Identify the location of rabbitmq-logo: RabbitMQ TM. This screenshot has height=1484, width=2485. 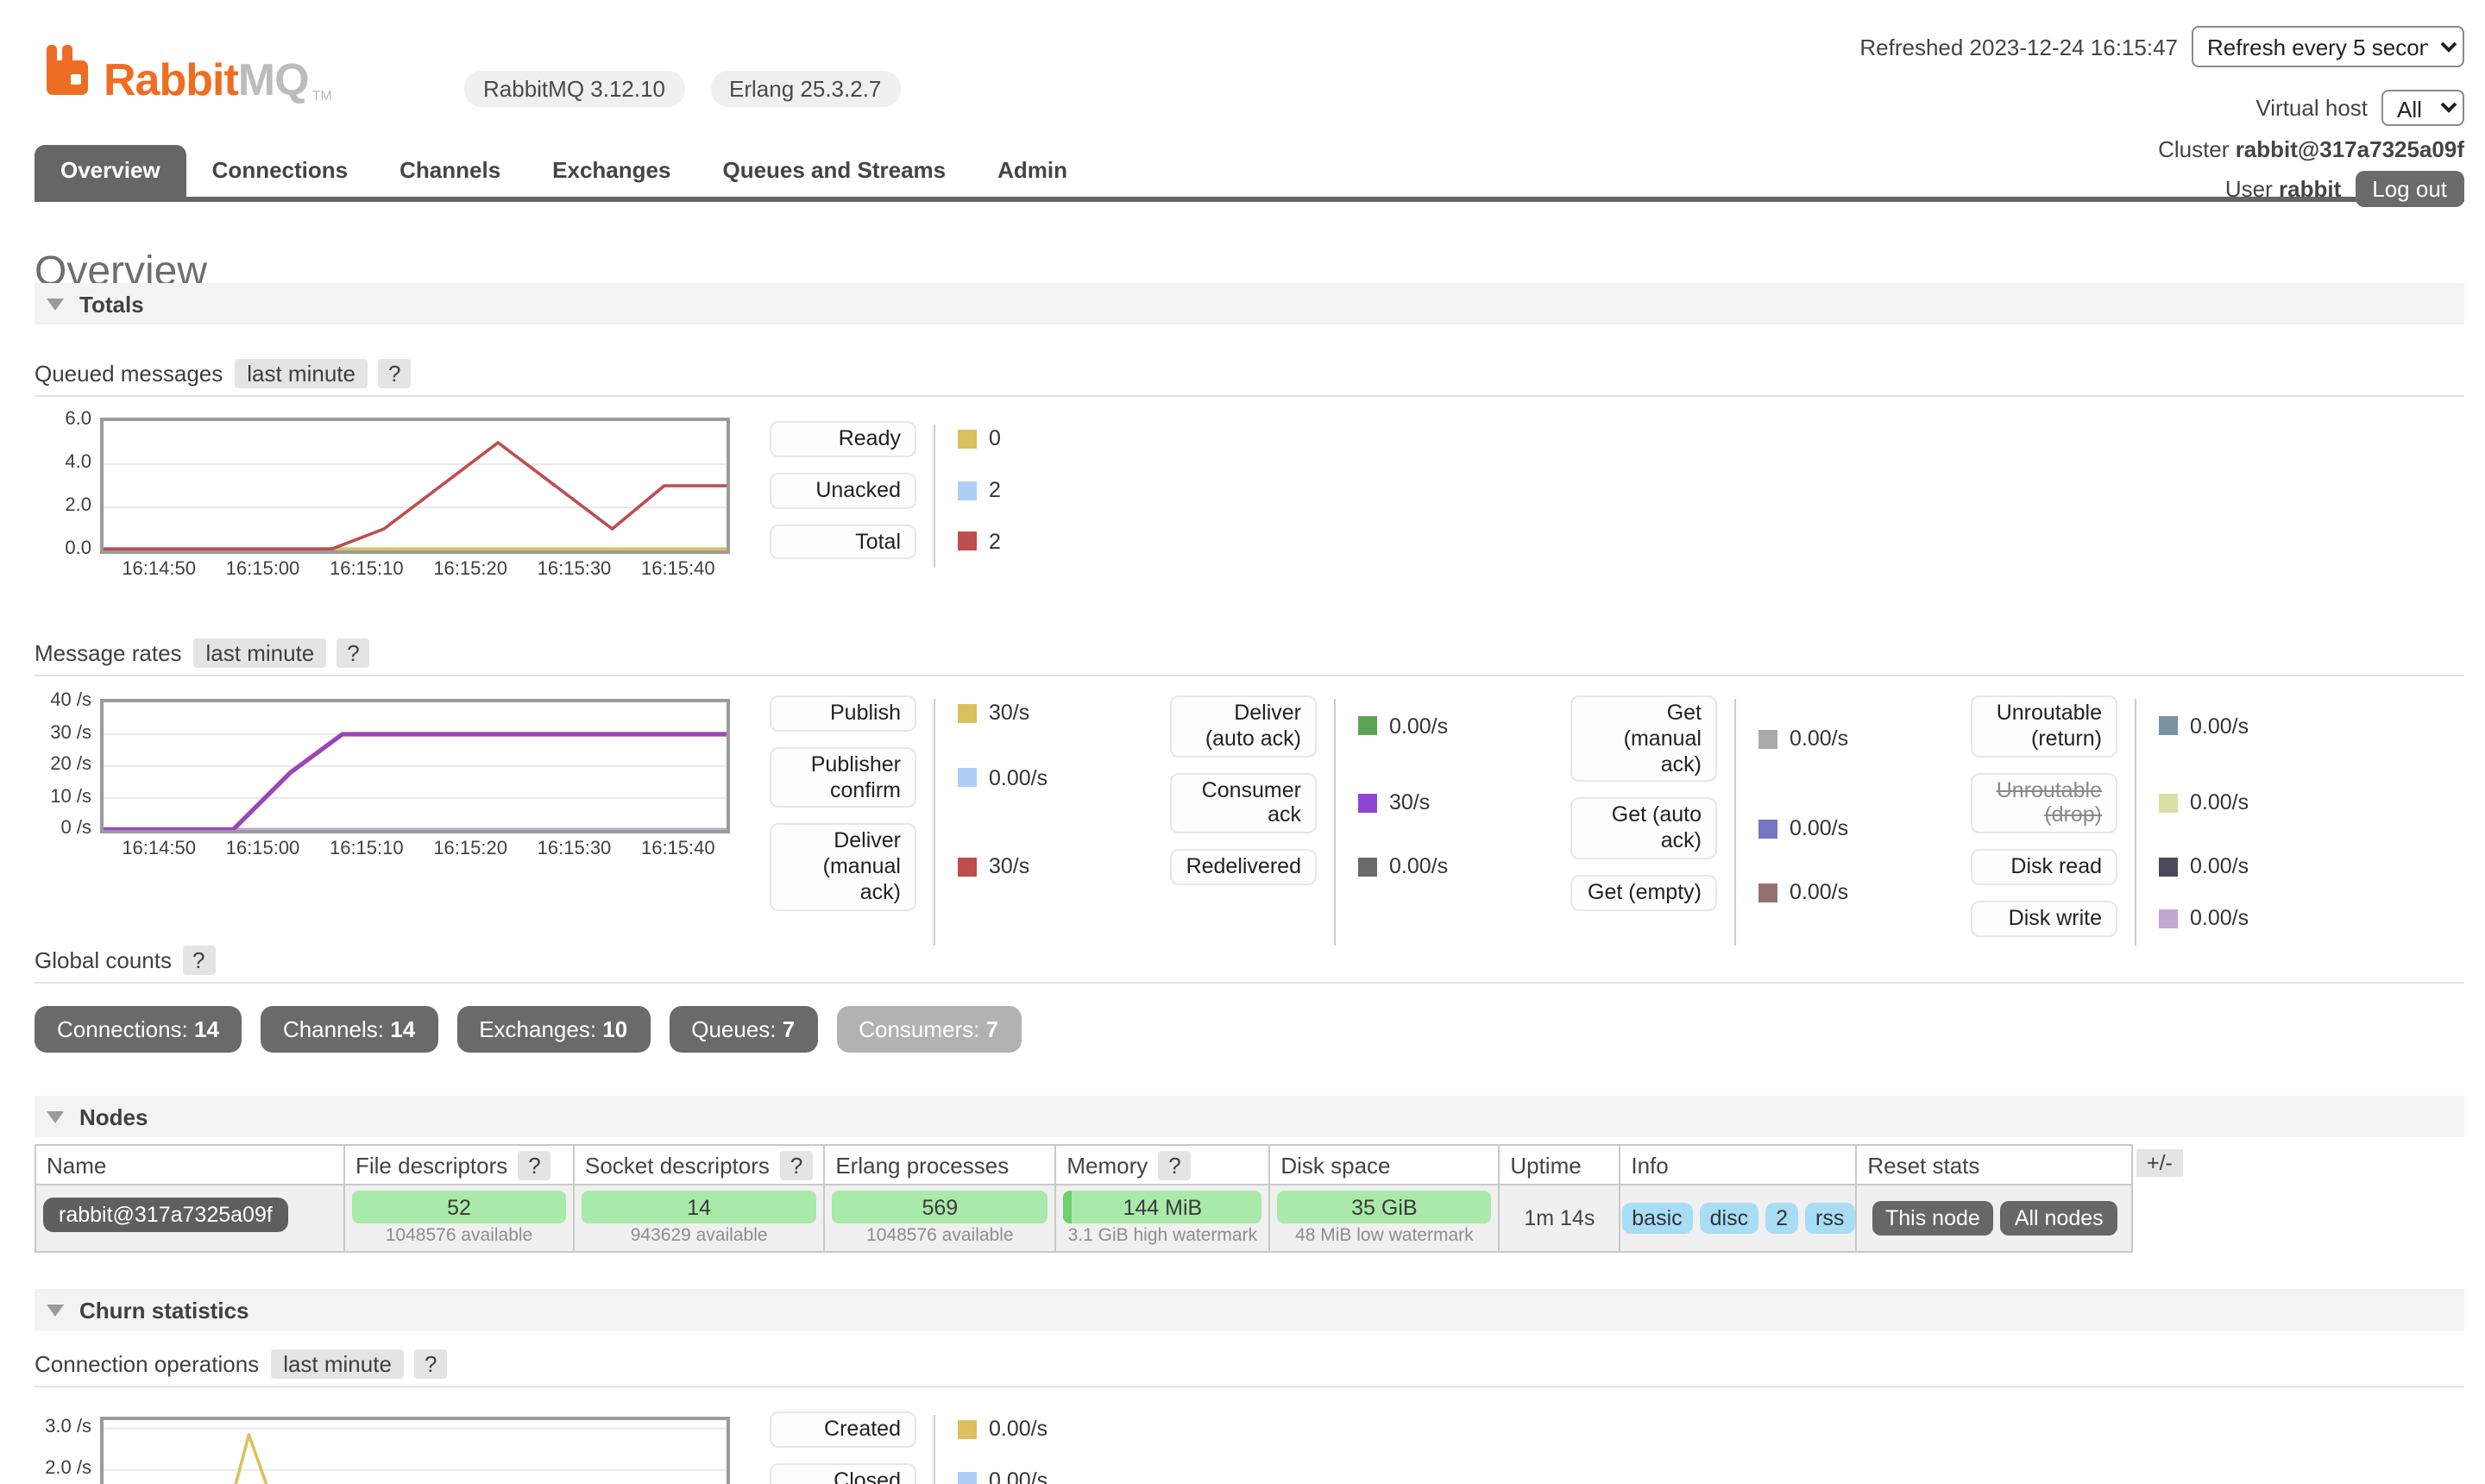
(188, 74).